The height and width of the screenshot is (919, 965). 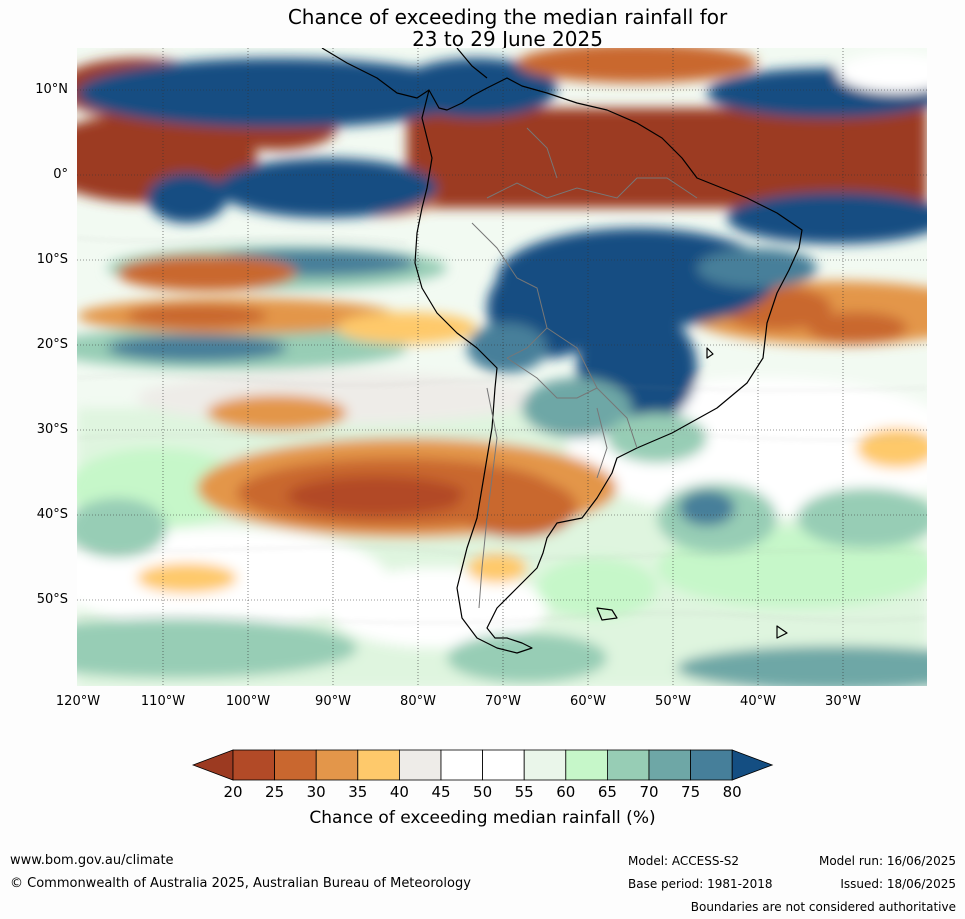 What do you see at coordinates (673, 701) in the screenshot?
I see `lon-label: 50°W` at bounding box center [673, 701].